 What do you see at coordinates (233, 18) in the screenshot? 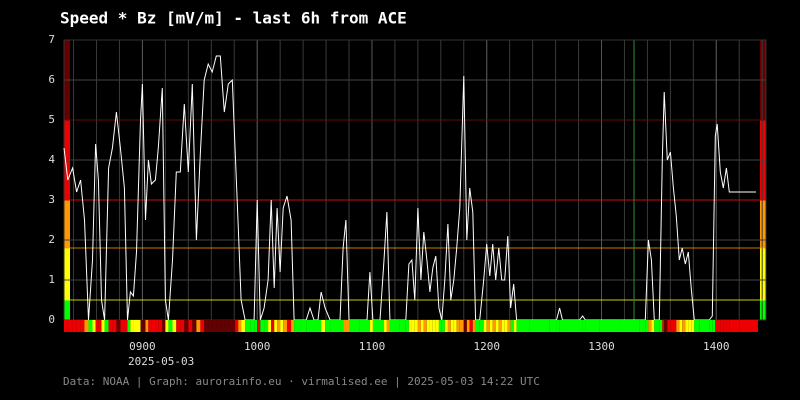
I see `chart-title: Speed * Bz [mV/m] - last 6h from ACE` at bounding box center [233, 18].